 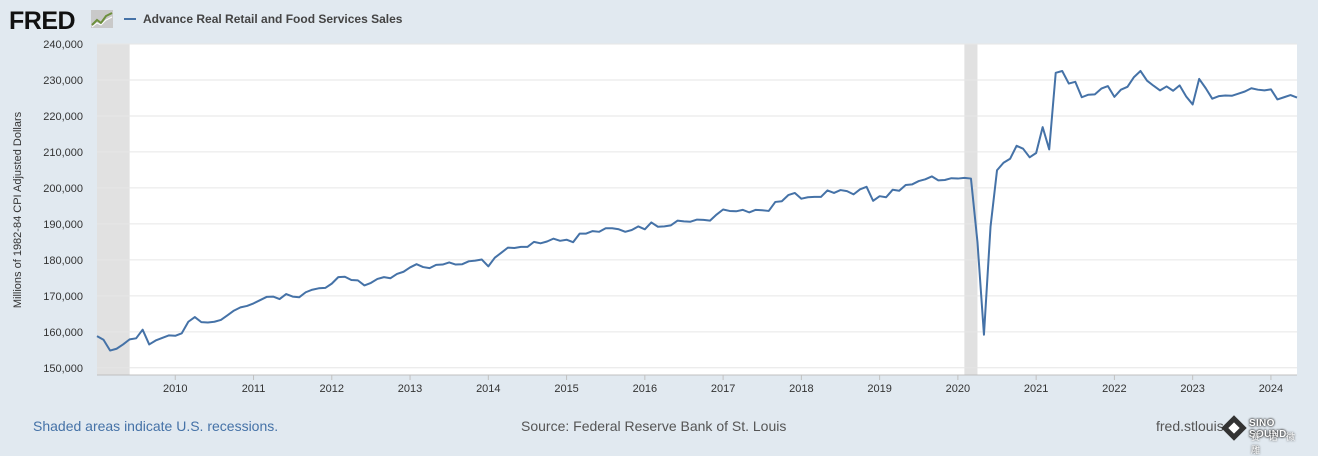 I want to click on x-tick-label: 2011, so click(x=254, y=389).